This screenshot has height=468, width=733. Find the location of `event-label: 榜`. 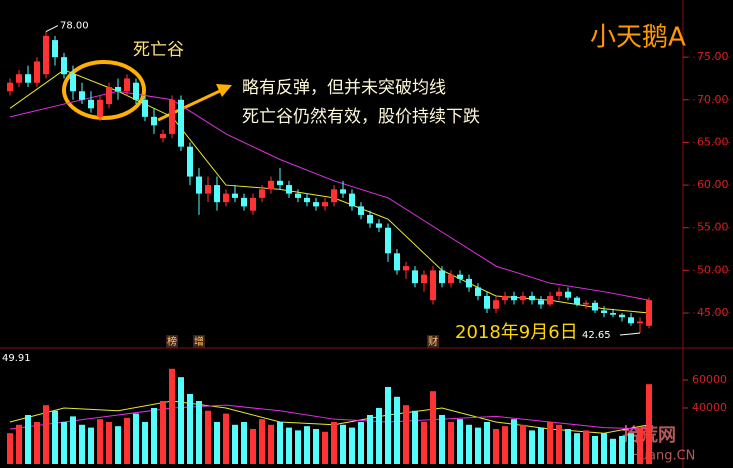

event-label: 榜 is located at coordinates (172, 341).